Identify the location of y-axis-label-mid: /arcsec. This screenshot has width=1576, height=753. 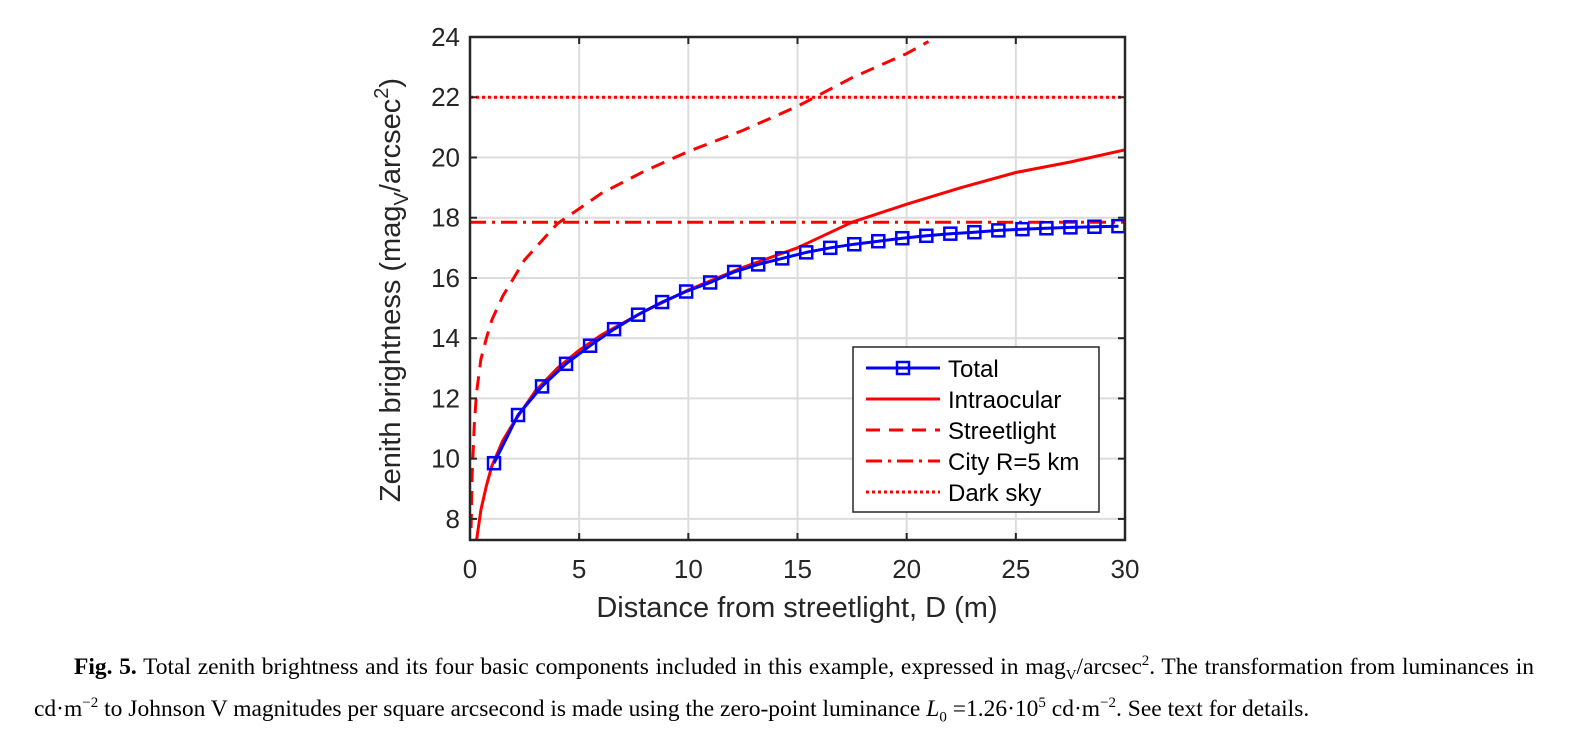
(391, 145).